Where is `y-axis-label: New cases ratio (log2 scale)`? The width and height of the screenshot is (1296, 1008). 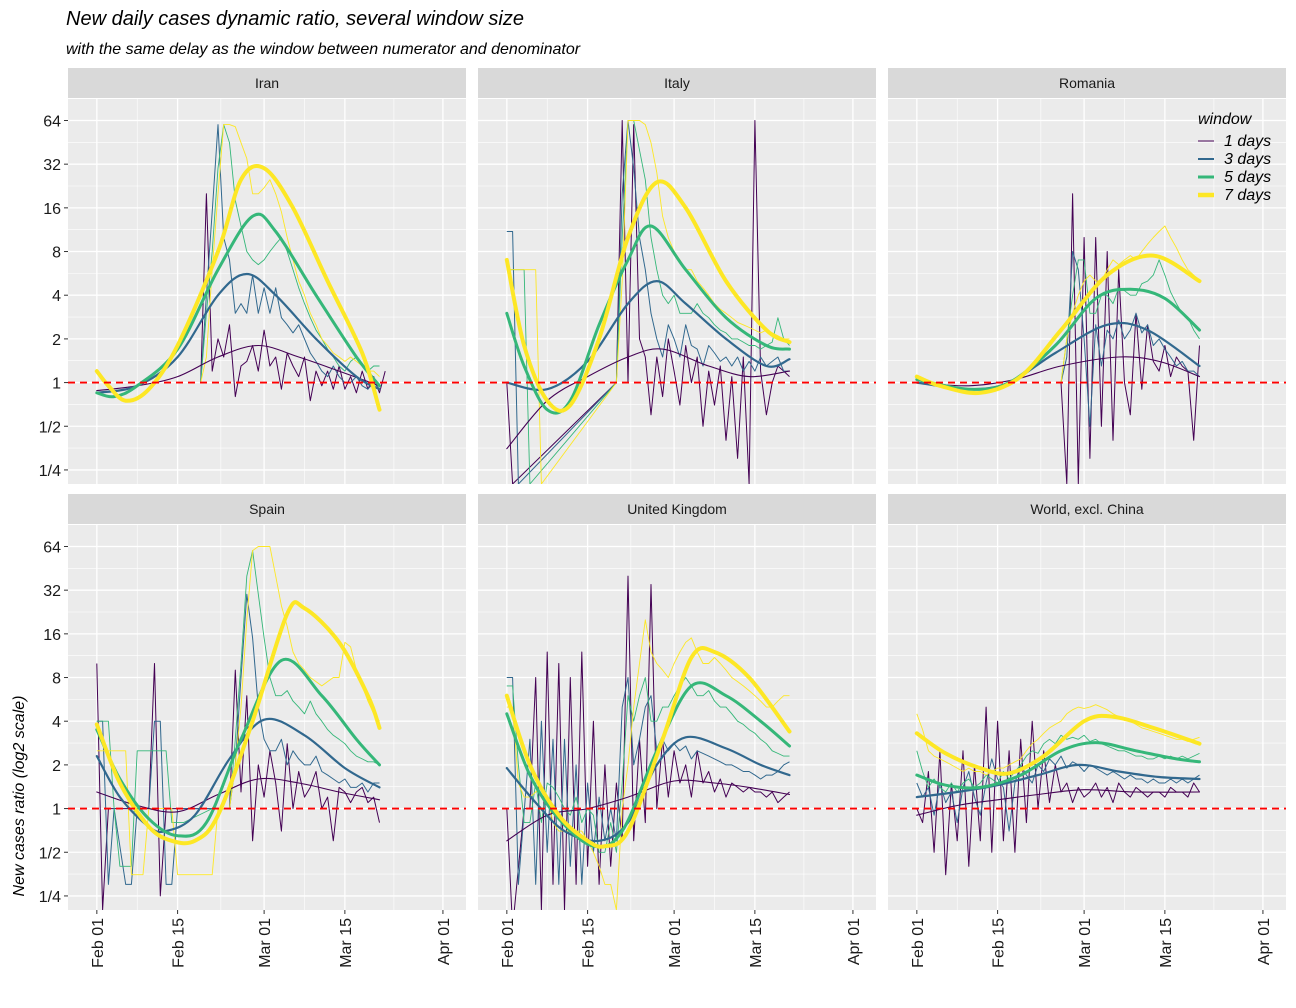
y-axis-label: New cases ratio (log2 scale) is located at coordinates (19, 796).